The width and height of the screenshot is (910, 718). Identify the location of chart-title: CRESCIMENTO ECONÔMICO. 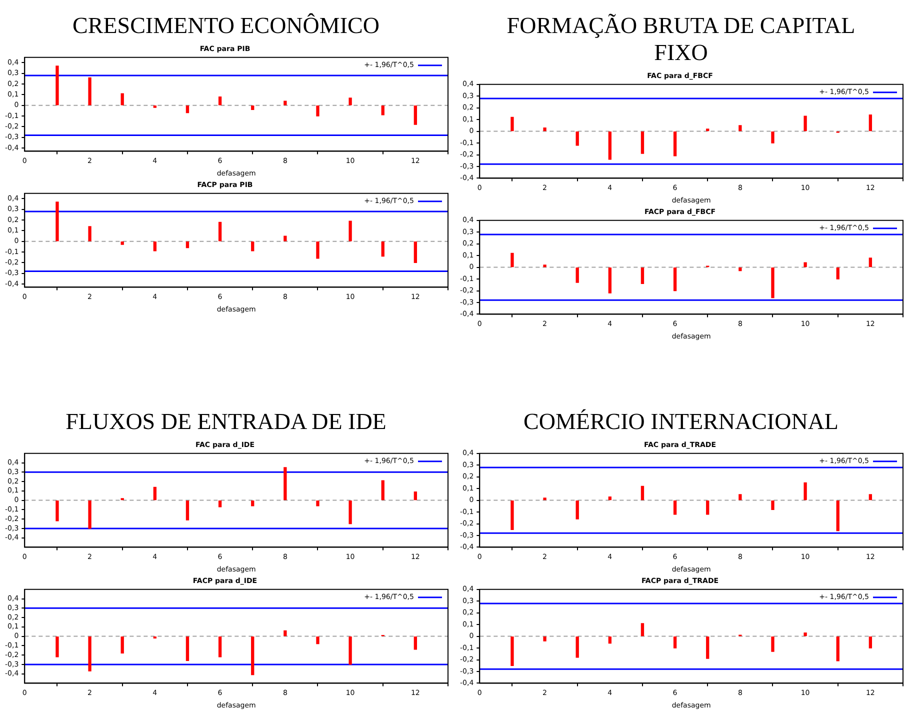
(226, 25).